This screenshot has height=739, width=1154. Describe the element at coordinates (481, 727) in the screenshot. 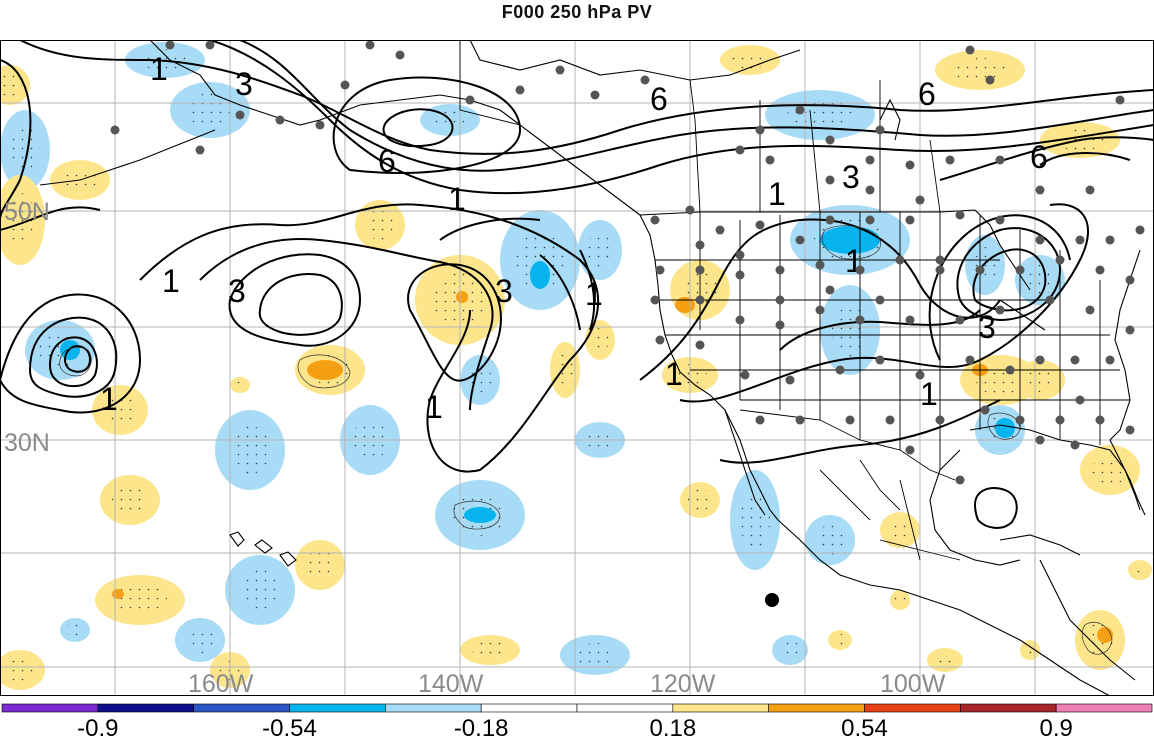

I see `colorbar-label: -0.18` at that location.